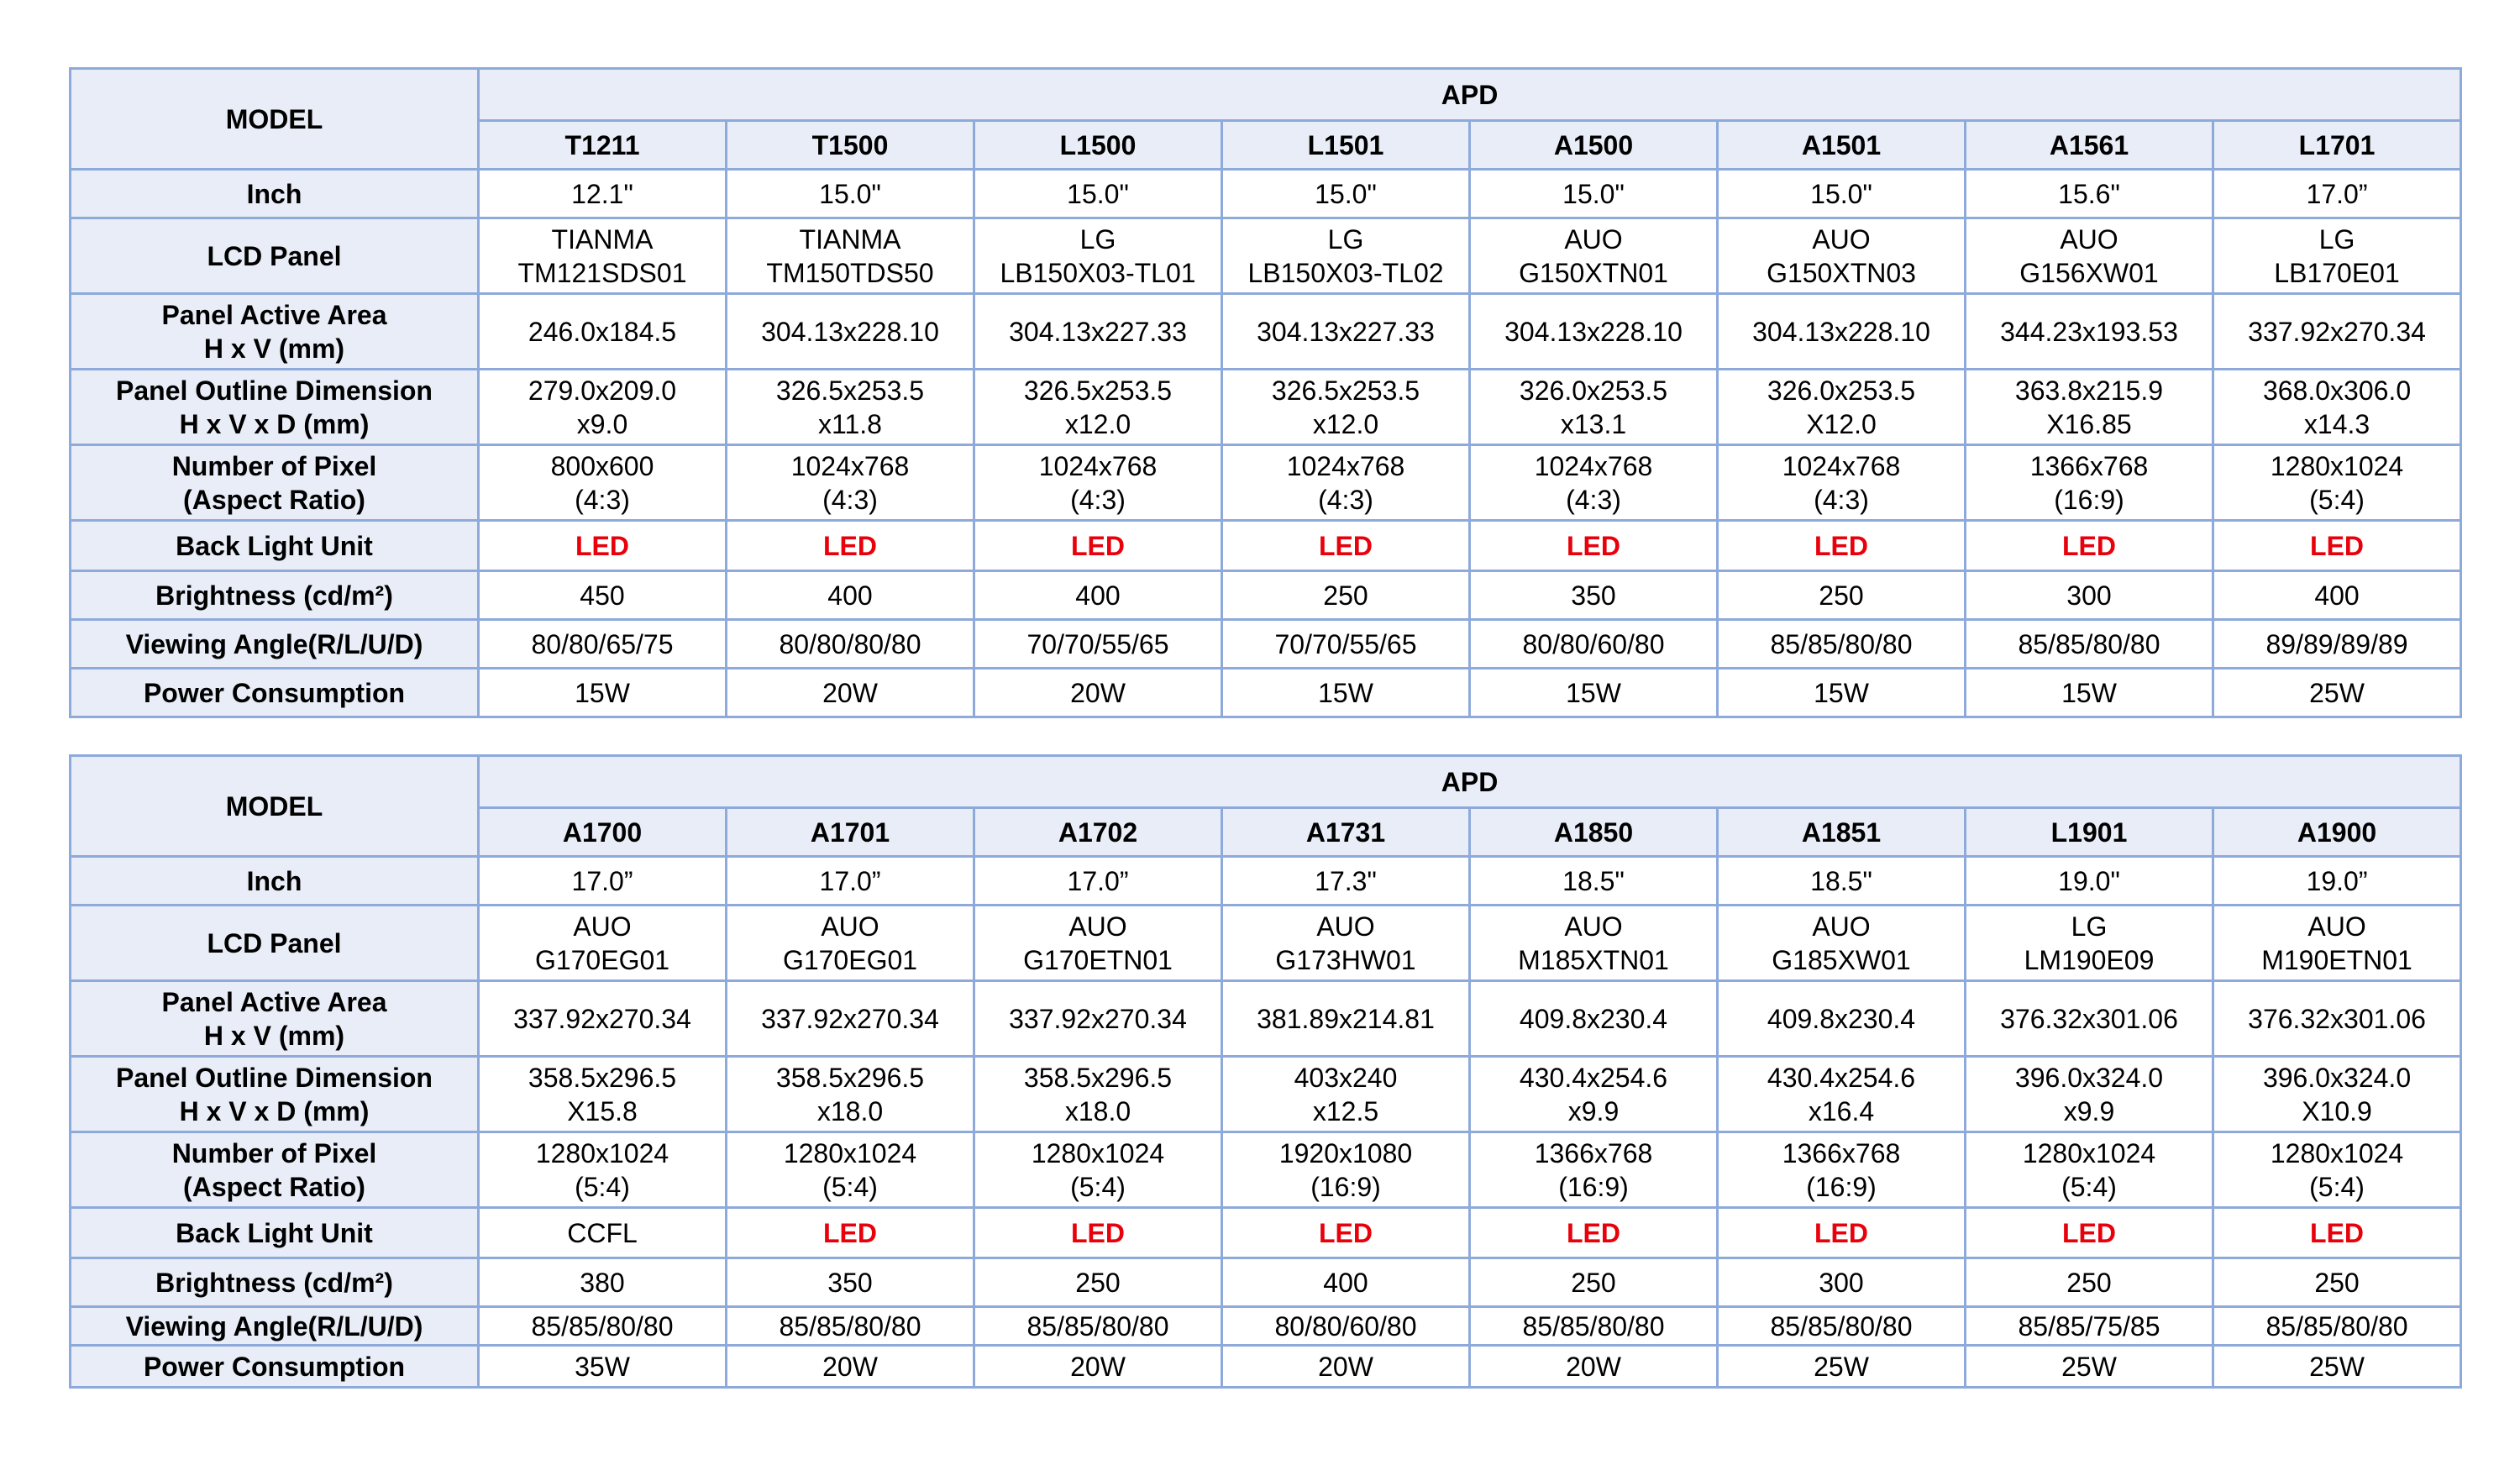 The height and width of the screenshot is (1465, 2520). Describe the element at coordinates (1346, 407) in the screenshot. I see `spec-cell: 326.5x253.5 x12.0` at that location.